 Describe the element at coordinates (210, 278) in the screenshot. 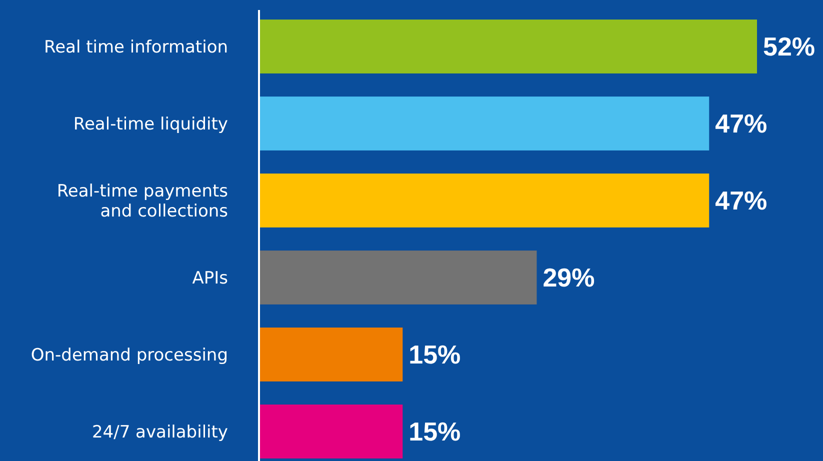

I see `y-tick-label: APIs` at that location.